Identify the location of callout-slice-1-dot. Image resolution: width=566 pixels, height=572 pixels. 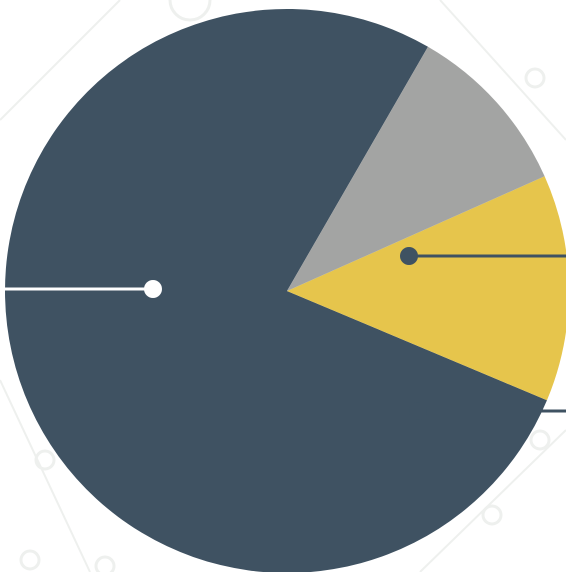
(153, 289).